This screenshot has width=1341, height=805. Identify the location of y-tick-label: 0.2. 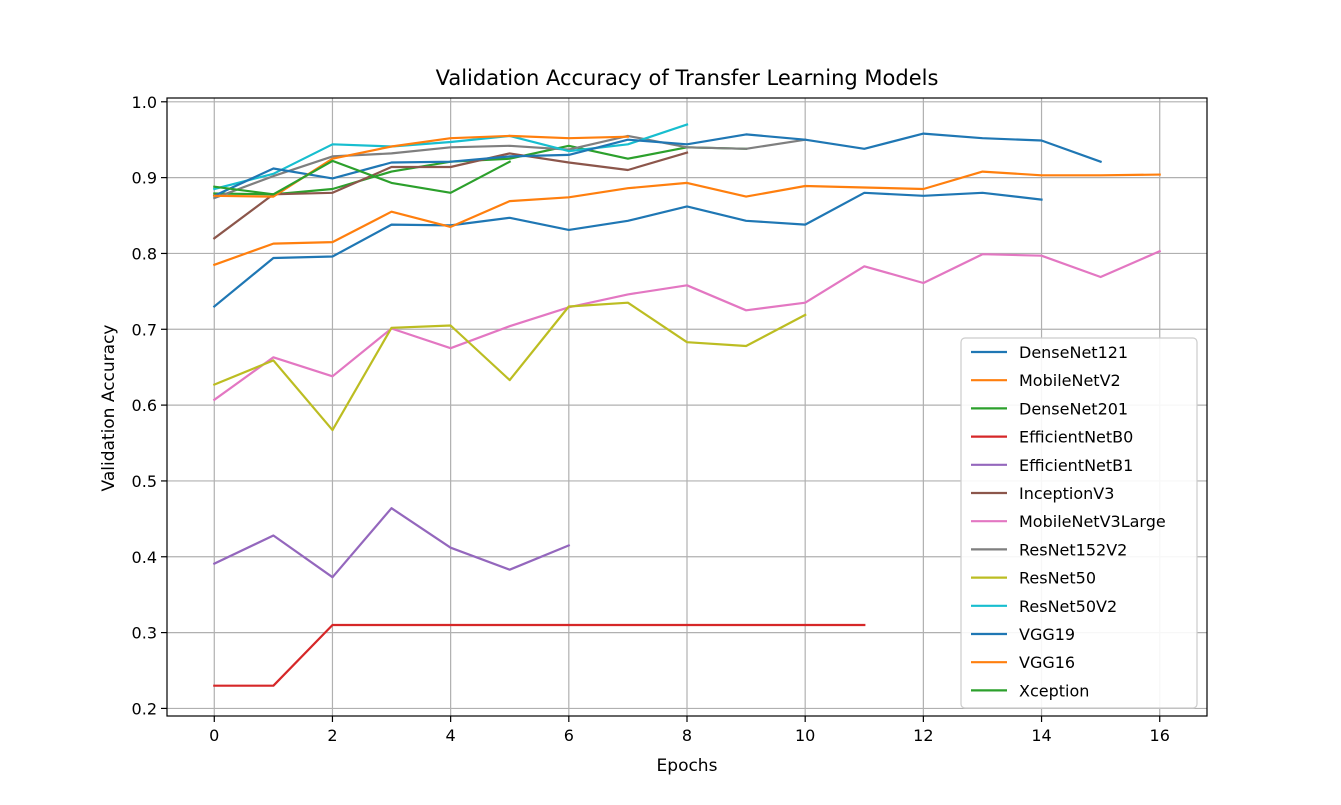
(144, 708).